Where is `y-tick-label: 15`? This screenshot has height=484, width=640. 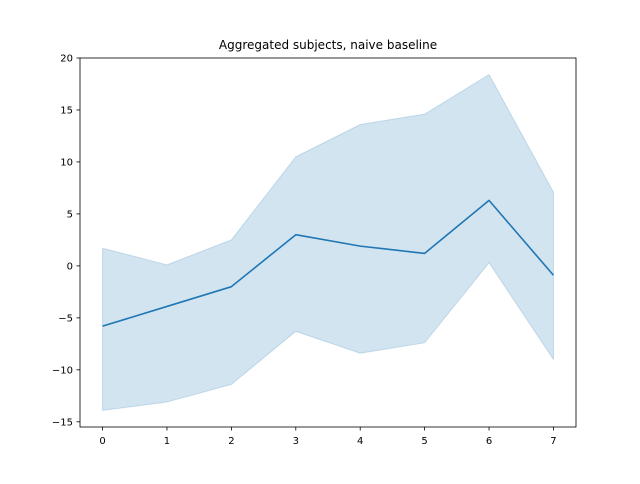
y-tick-label: 15 is located at coordinates (66, 110).